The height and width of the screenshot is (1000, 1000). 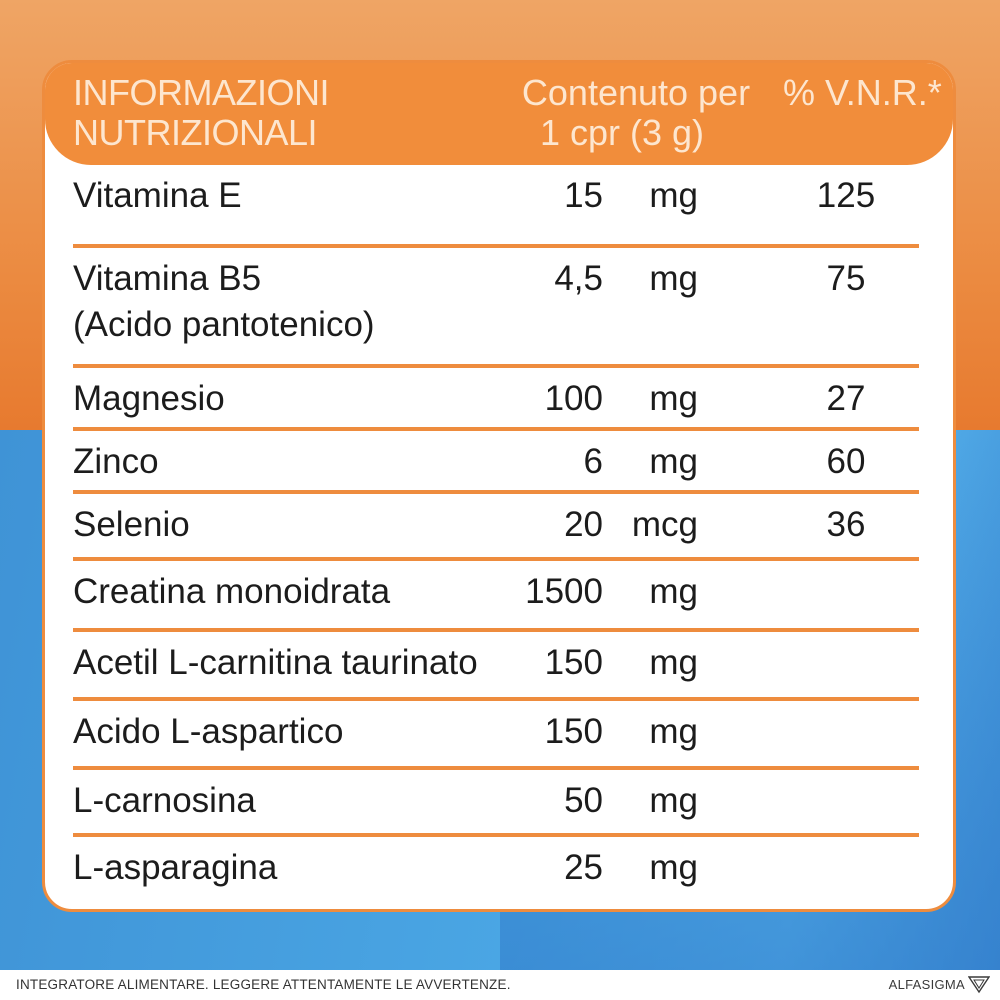 I want to click on nutrient-vnr: 60, so click(x=846, y=461).